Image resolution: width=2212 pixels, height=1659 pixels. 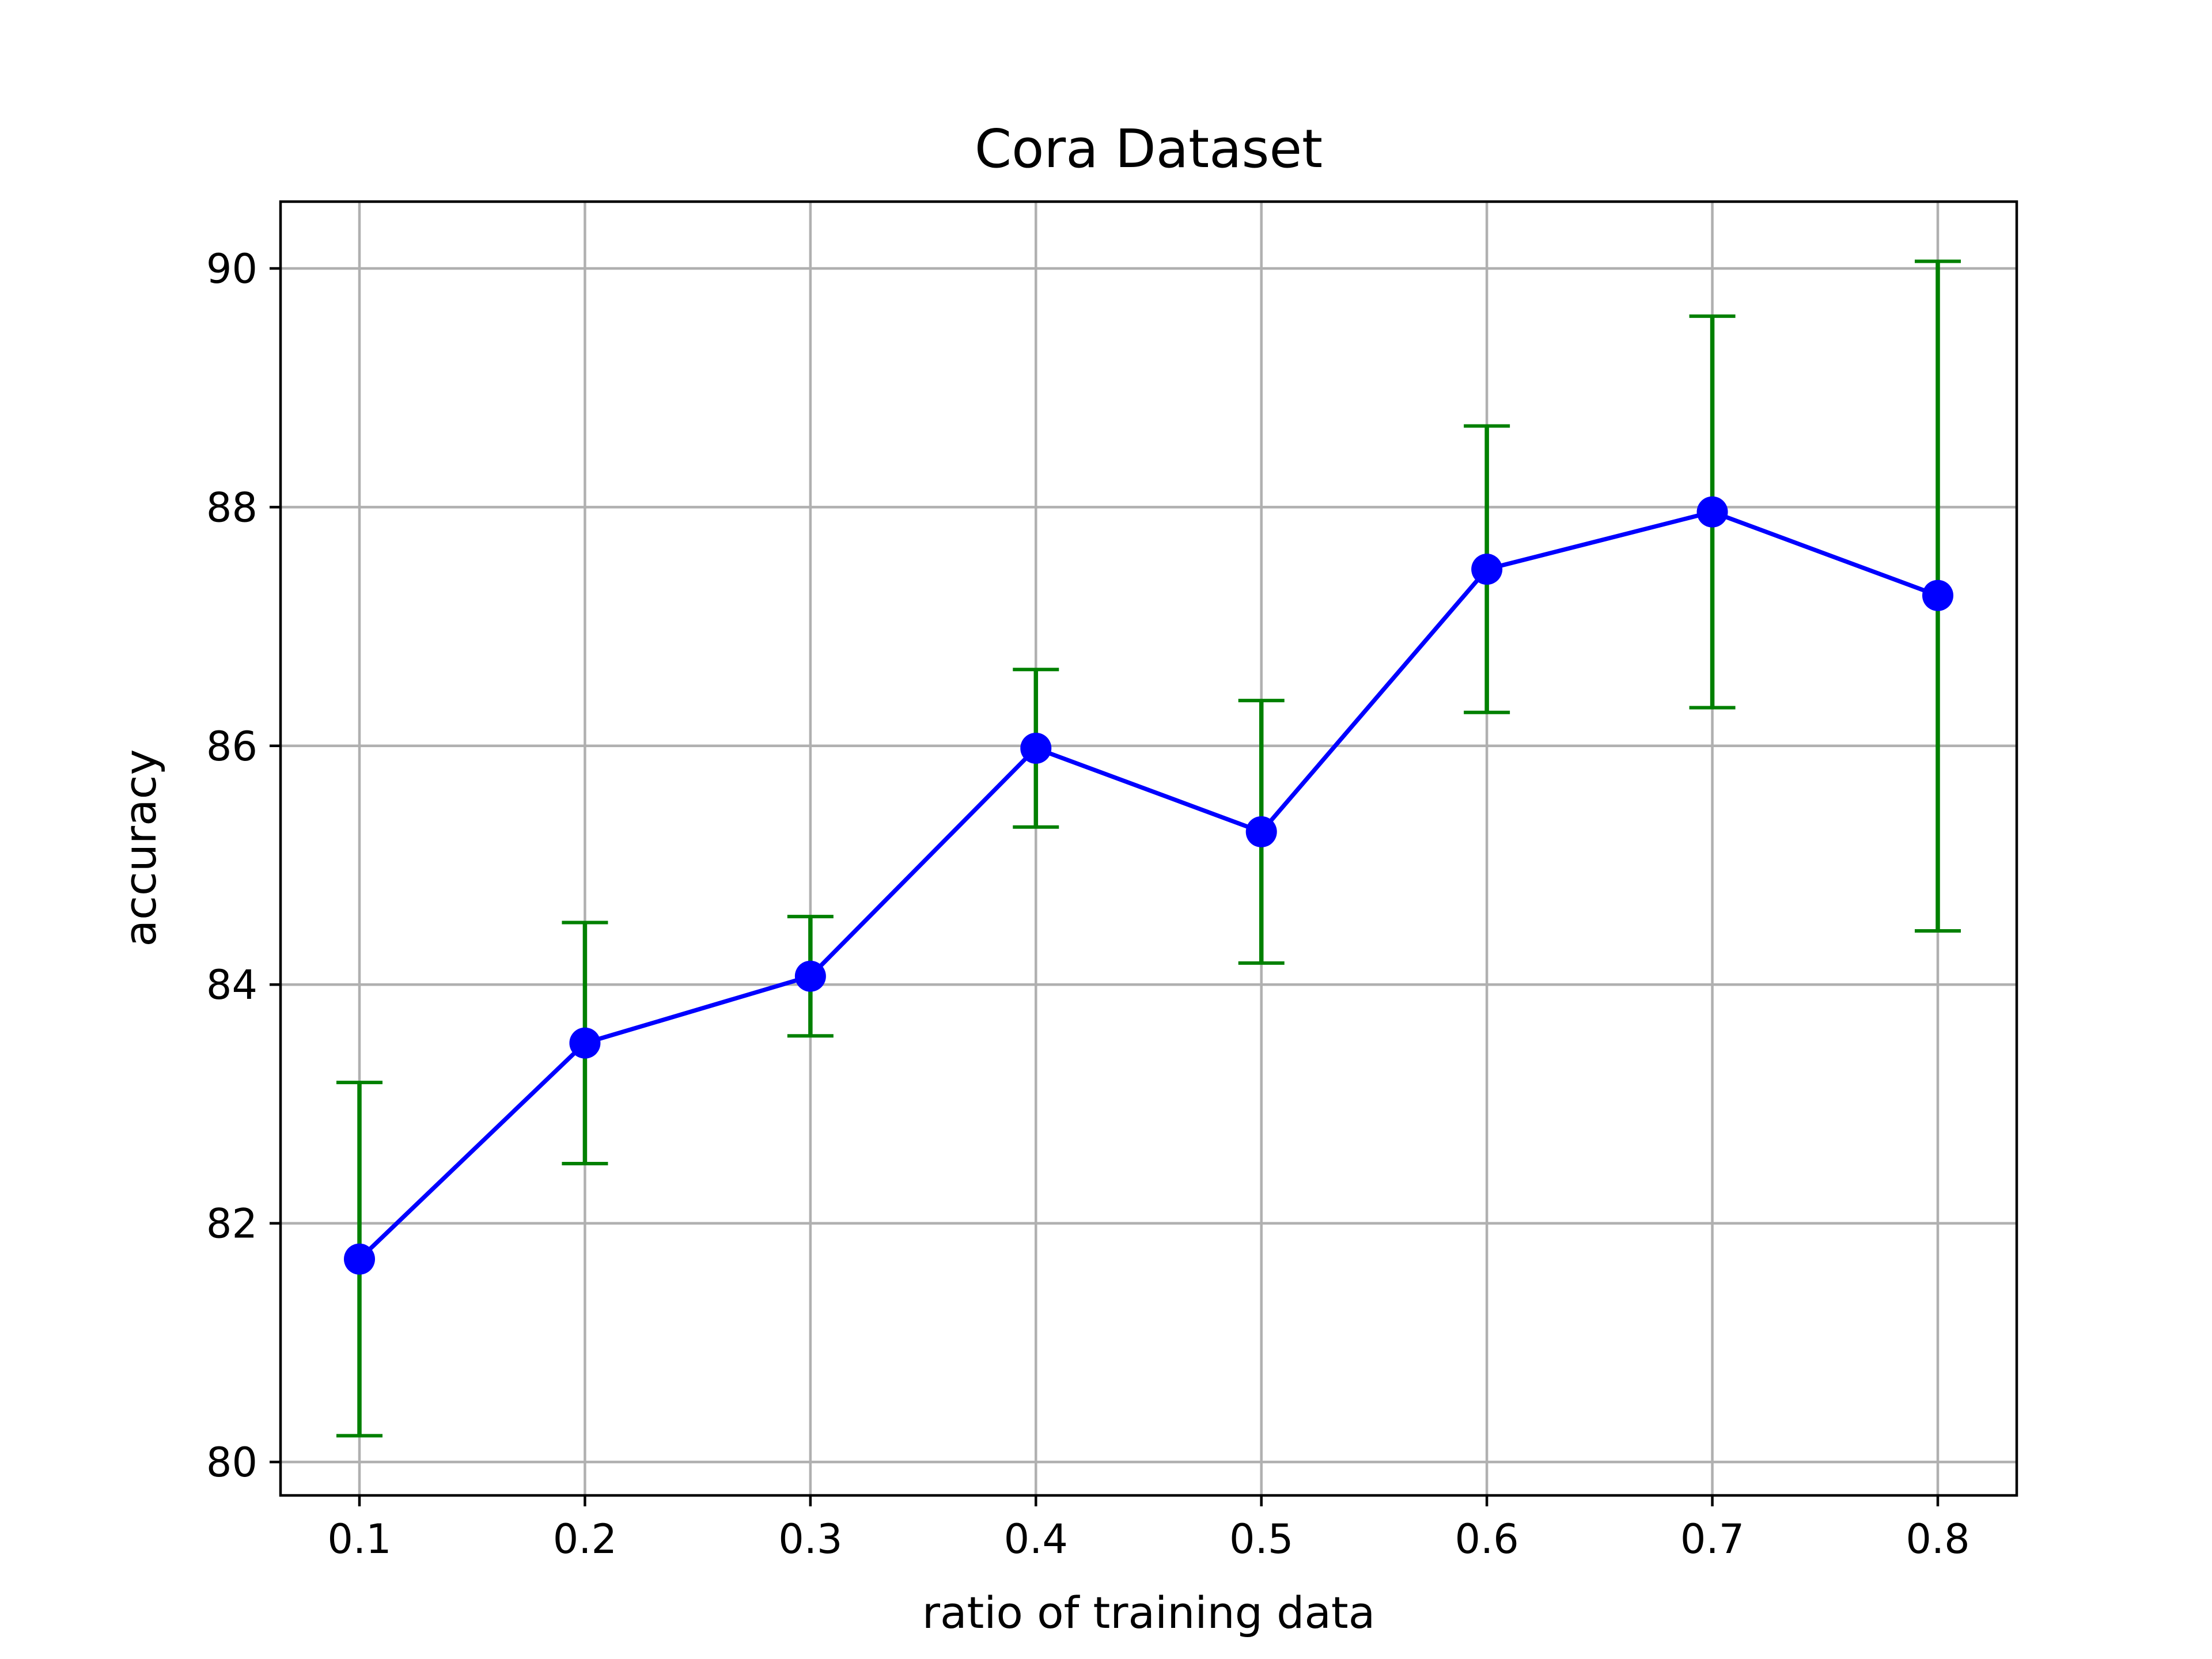 I want to click on x-tick-label: 0.3, so click(x=810, y=1539).